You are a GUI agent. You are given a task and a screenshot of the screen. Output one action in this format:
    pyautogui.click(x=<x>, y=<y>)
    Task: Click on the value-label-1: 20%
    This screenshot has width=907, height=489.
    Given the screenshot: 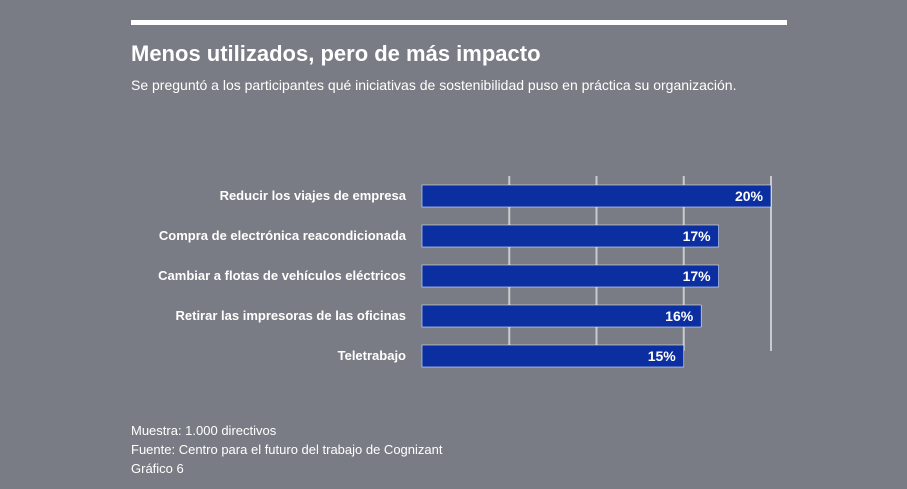 What is the action you would take?
    pyautogui.click(x=749, y=196)
    